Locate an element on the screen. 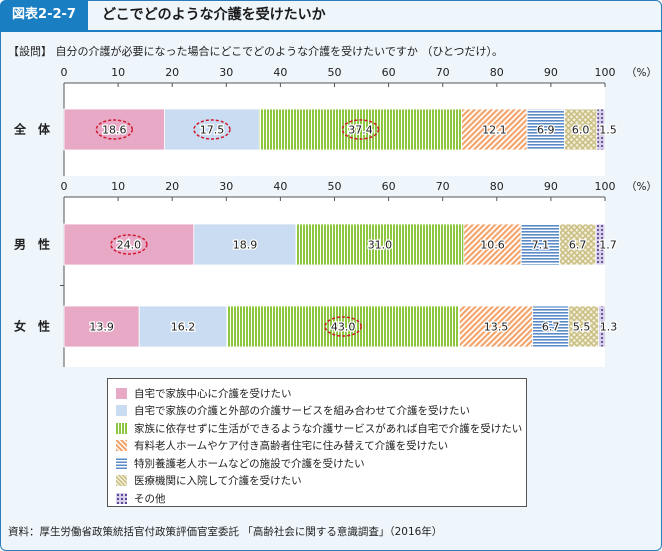 The width and height of the screenshot is (662, 551). legend-item: その他 is located at coordinates (141, 498).